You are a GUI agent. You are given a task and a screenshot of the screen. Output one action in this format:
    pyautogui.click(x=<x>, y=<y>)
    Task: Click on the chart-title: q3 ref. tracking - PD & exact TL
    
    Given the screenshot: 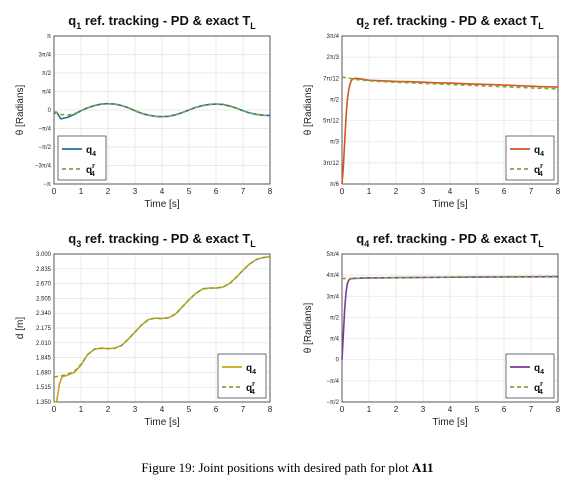 What is the action you would take?
    pyautogui.click(x=162, y=240)
    